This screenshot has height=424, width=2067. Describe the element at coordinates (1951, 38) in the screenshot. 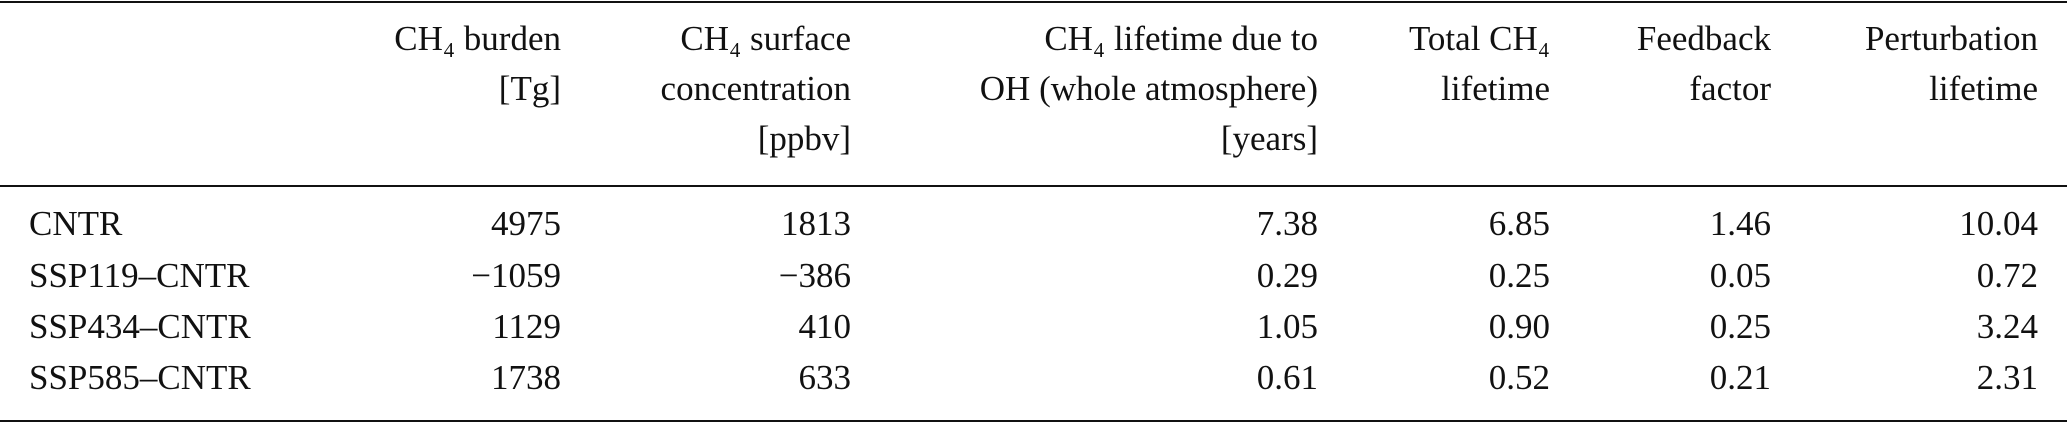

I see `header-line: Perturbation` at that location.